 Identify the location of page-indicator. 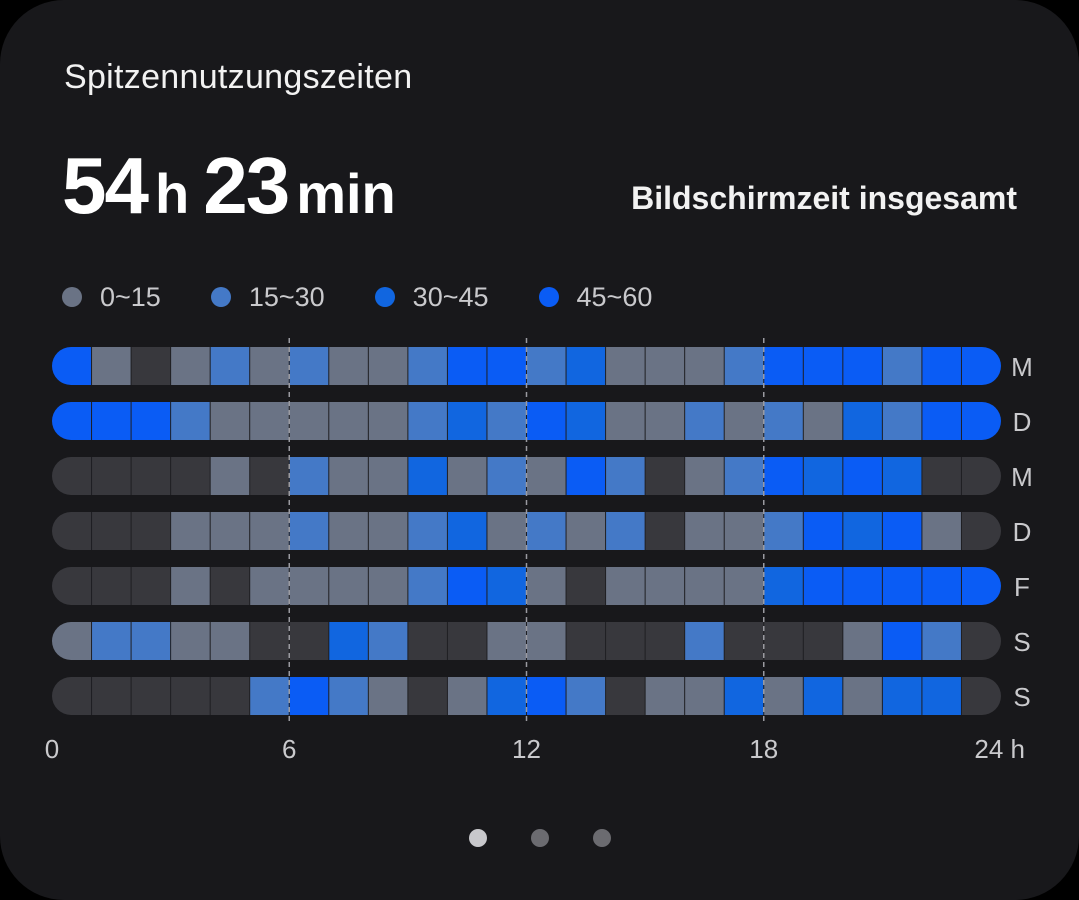
(539, 838).